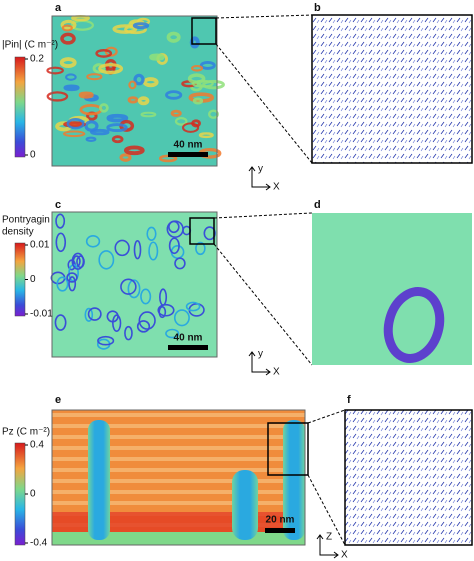 The image size is (474, 561). Describe the element at coordinates (41, 314) in the screenshot. I see `colorbar-tick-label: -0.01` at that location.